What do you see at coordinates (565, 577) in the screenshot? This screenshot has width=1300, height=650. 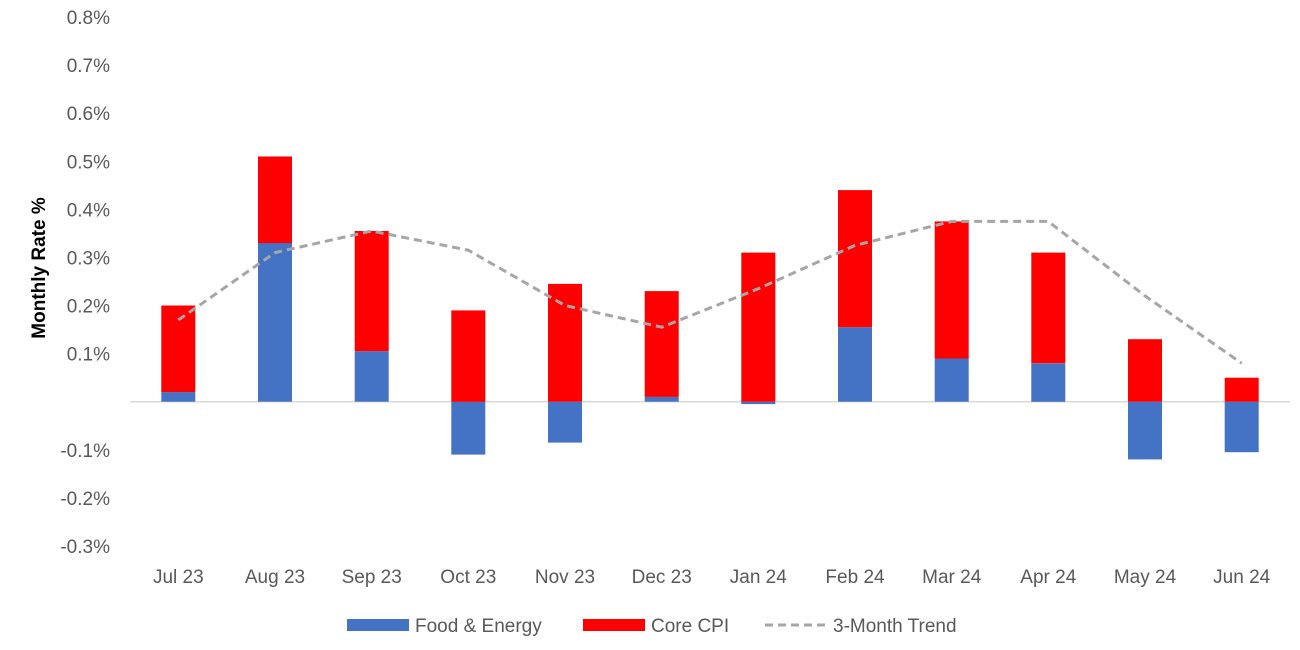 I see `x-tick-label: Nov 23` at bounding box center [565, 577].